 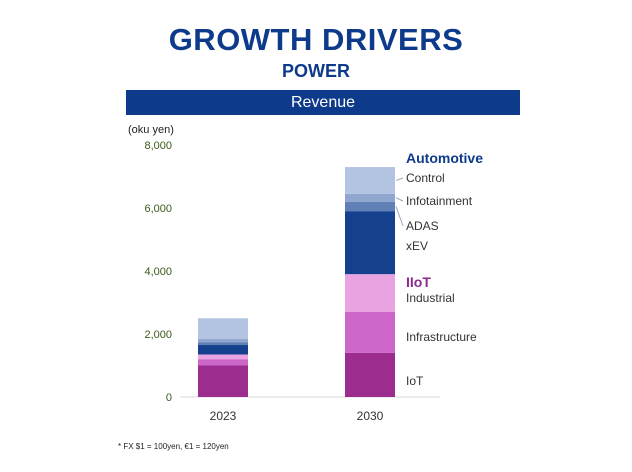 What do you see at coordinates (173, 446) in the screenshot?
I see `fx-footnote: * FX $1 = 100yen, €1 = 120yen` at bounding box center [173, 446].